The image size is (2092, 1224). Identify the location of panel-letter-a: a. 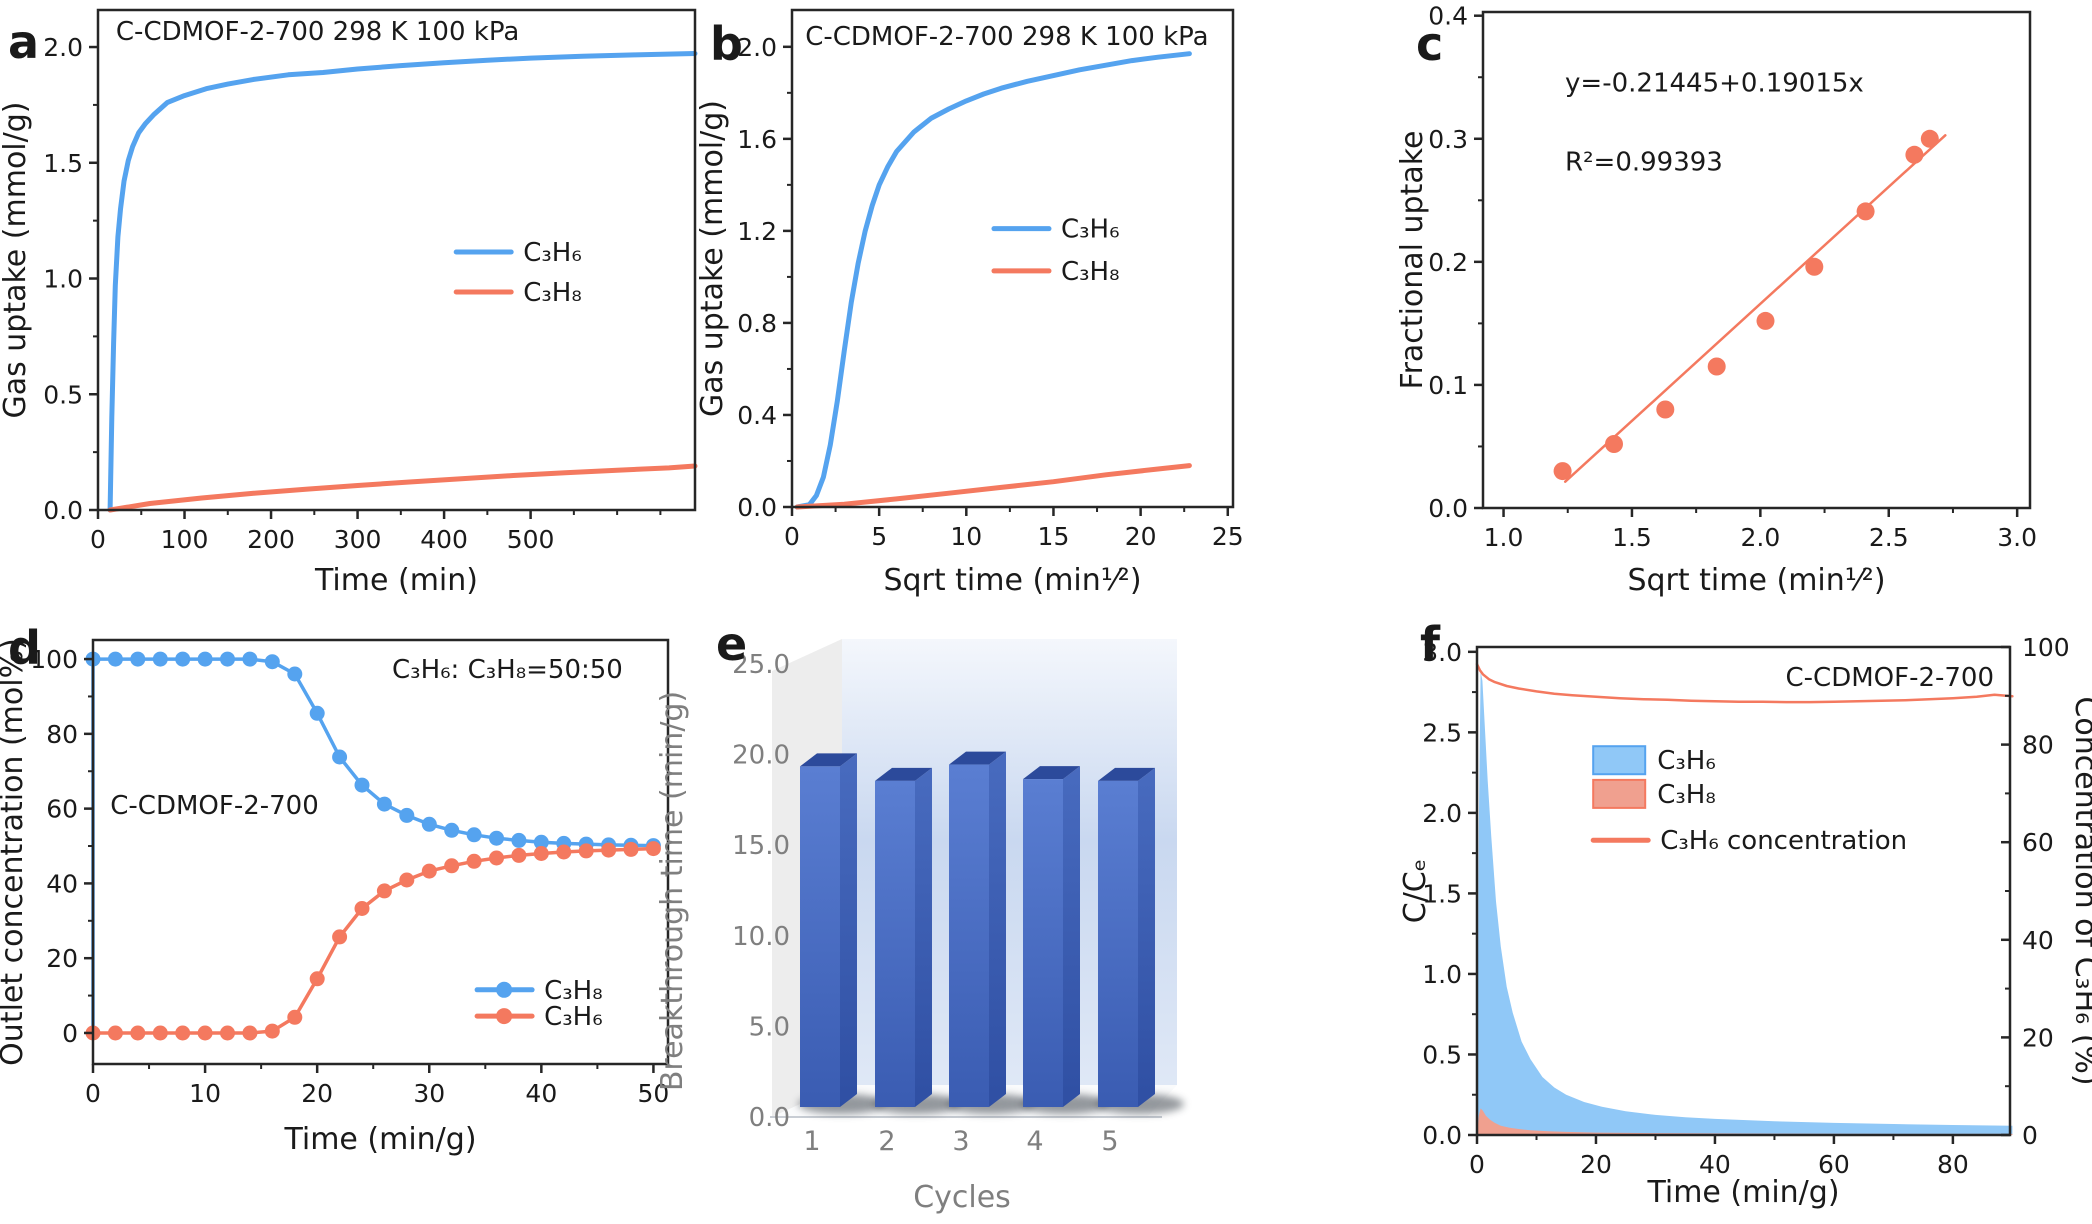
(23, 42).